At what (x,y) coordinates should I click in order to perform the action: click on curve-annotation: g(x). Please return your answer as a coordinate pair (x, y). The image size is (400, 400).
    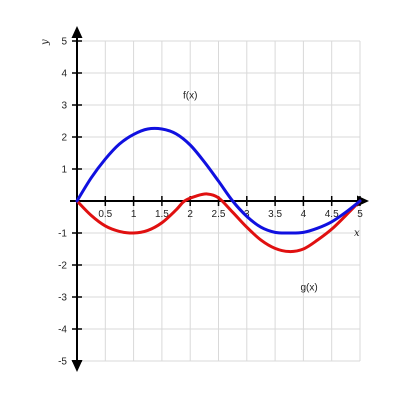
    Looking at the image, I should click on (308, 288).